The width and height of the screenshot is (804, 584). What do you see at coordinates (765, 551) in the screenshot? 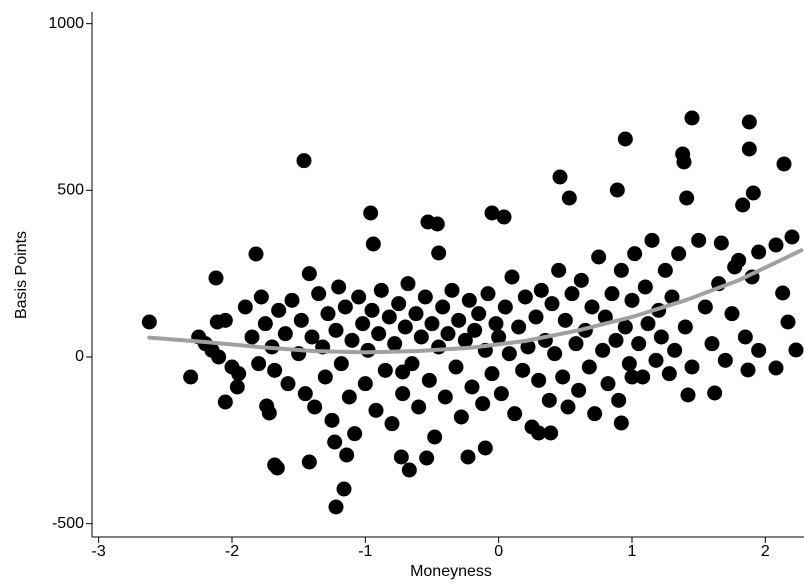
I see `x-tick-label: 2` at bounding box center [765, 551].